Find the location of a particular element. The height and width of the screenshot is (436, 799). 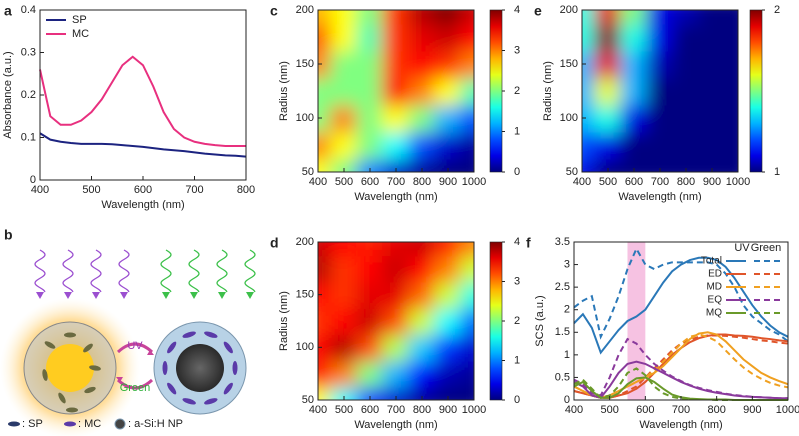

x-tick-label: 1000 is located at coordinates (787, 410).